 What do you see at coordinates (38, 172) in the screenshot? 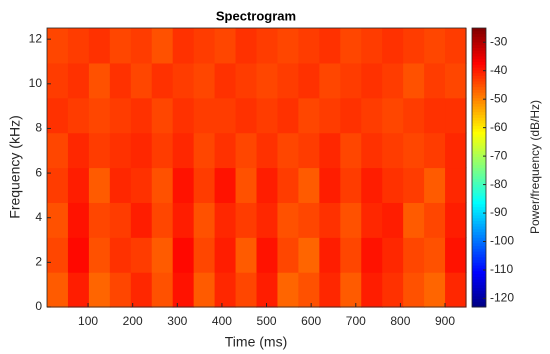
I see `y-tick-label: 6` at bounding box center [38, 172].